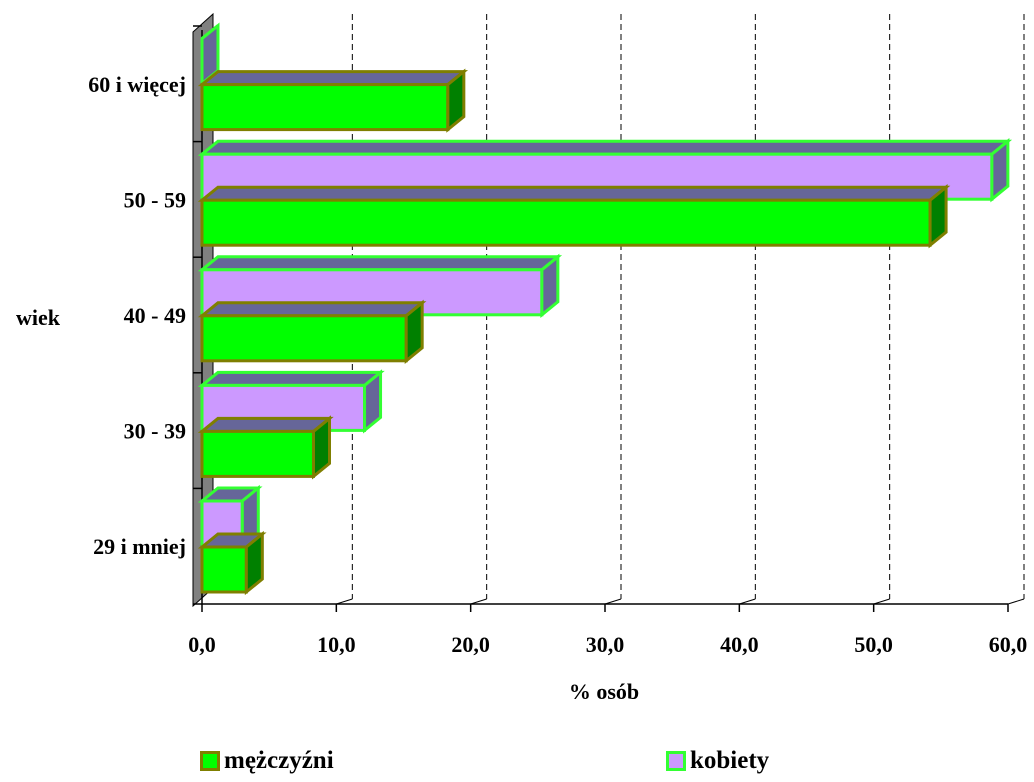 This screenshot has width=1034, height=782. I want to click on y-tick-label: 60 i więcej, so click(137, 84).